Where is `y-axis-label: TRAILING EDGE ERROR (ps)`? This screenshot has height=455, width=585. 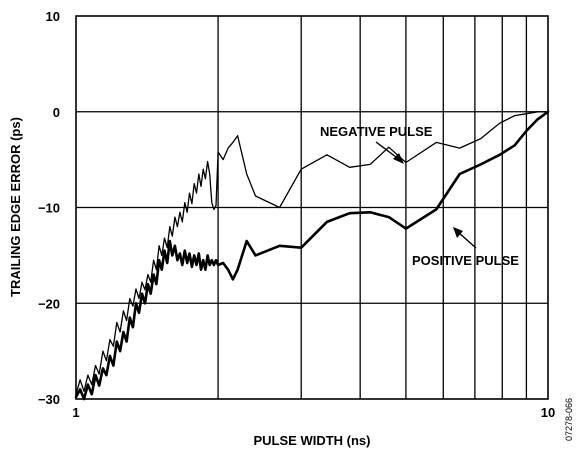
y-axis-label: TRAILING EDGE ERROR (ps) is located at coordinates (15, 207).